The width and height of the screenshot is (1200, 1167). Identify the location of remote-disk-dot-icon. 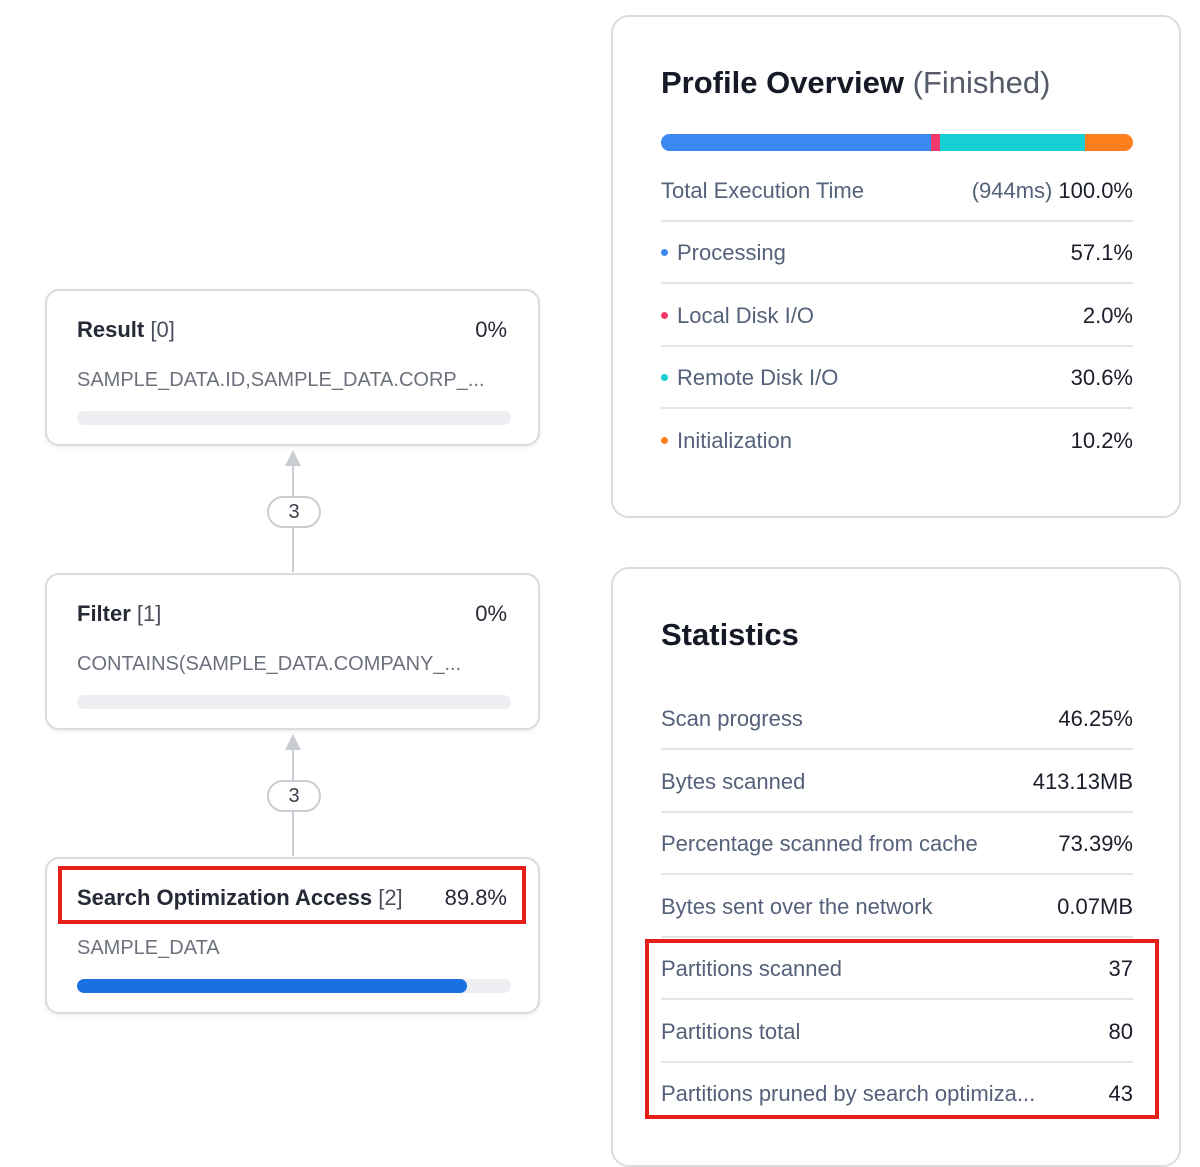
(664, 377).